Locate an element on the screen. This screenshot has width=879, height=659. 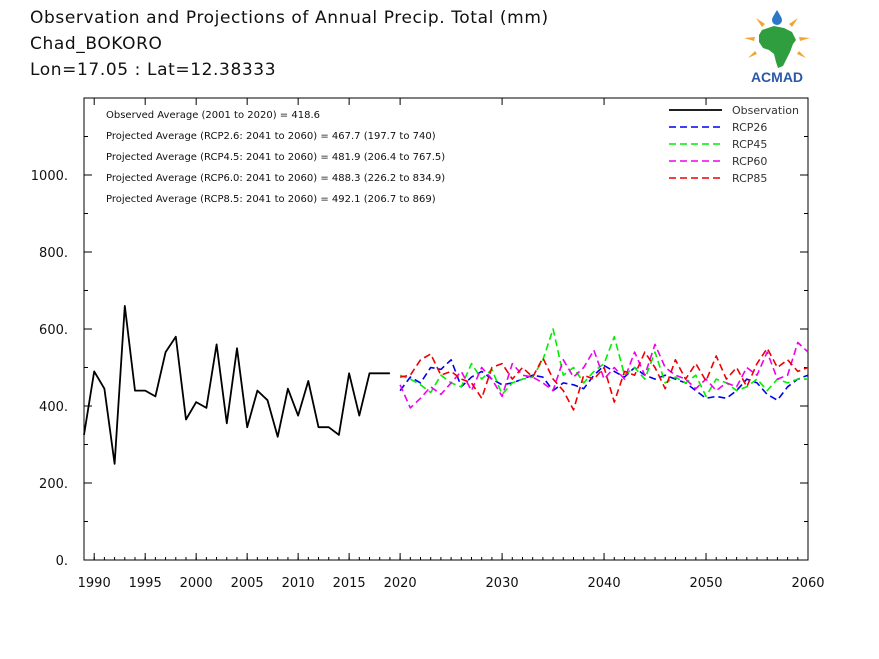
y-tick-label: 200. is located at coordinates (53, 484).